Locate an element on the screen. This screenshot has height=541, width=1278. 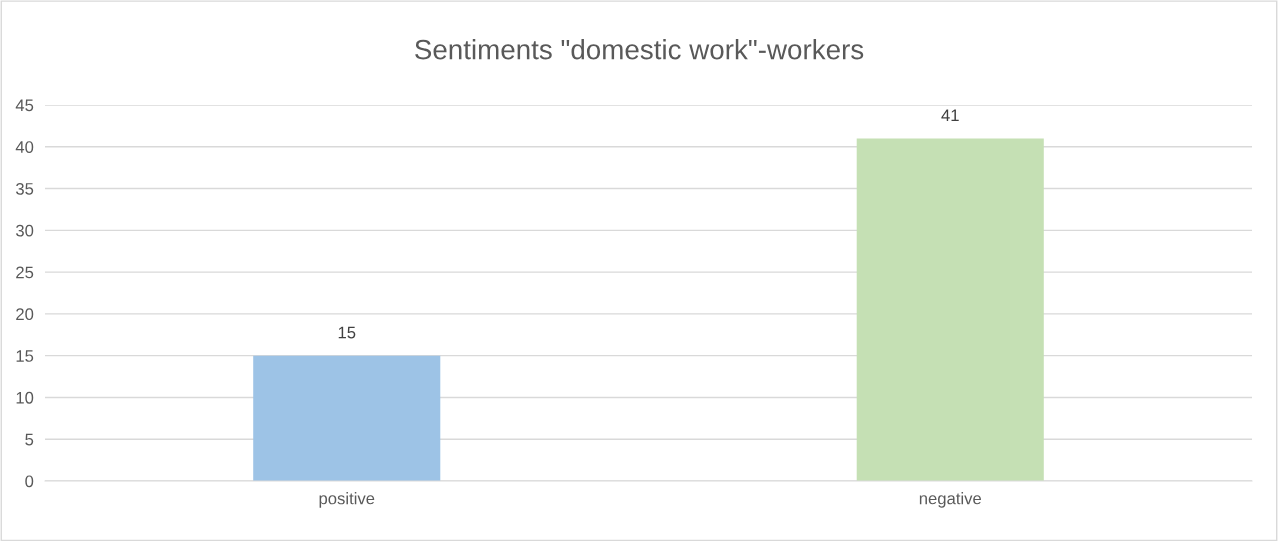
y-tick-label: 10 is located at coordinates (25, 397).